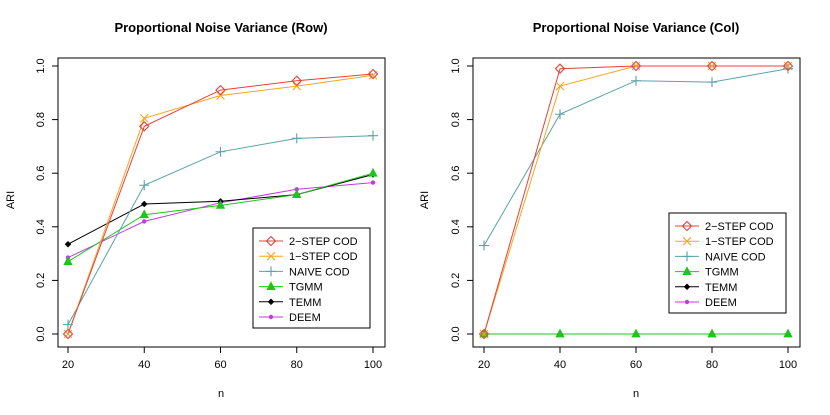  What do you see at coordinates (220, 27) in the screenshot?
I see `chart-title: Proportional Noise Variance (Row)` at bounding box center [220, 27].